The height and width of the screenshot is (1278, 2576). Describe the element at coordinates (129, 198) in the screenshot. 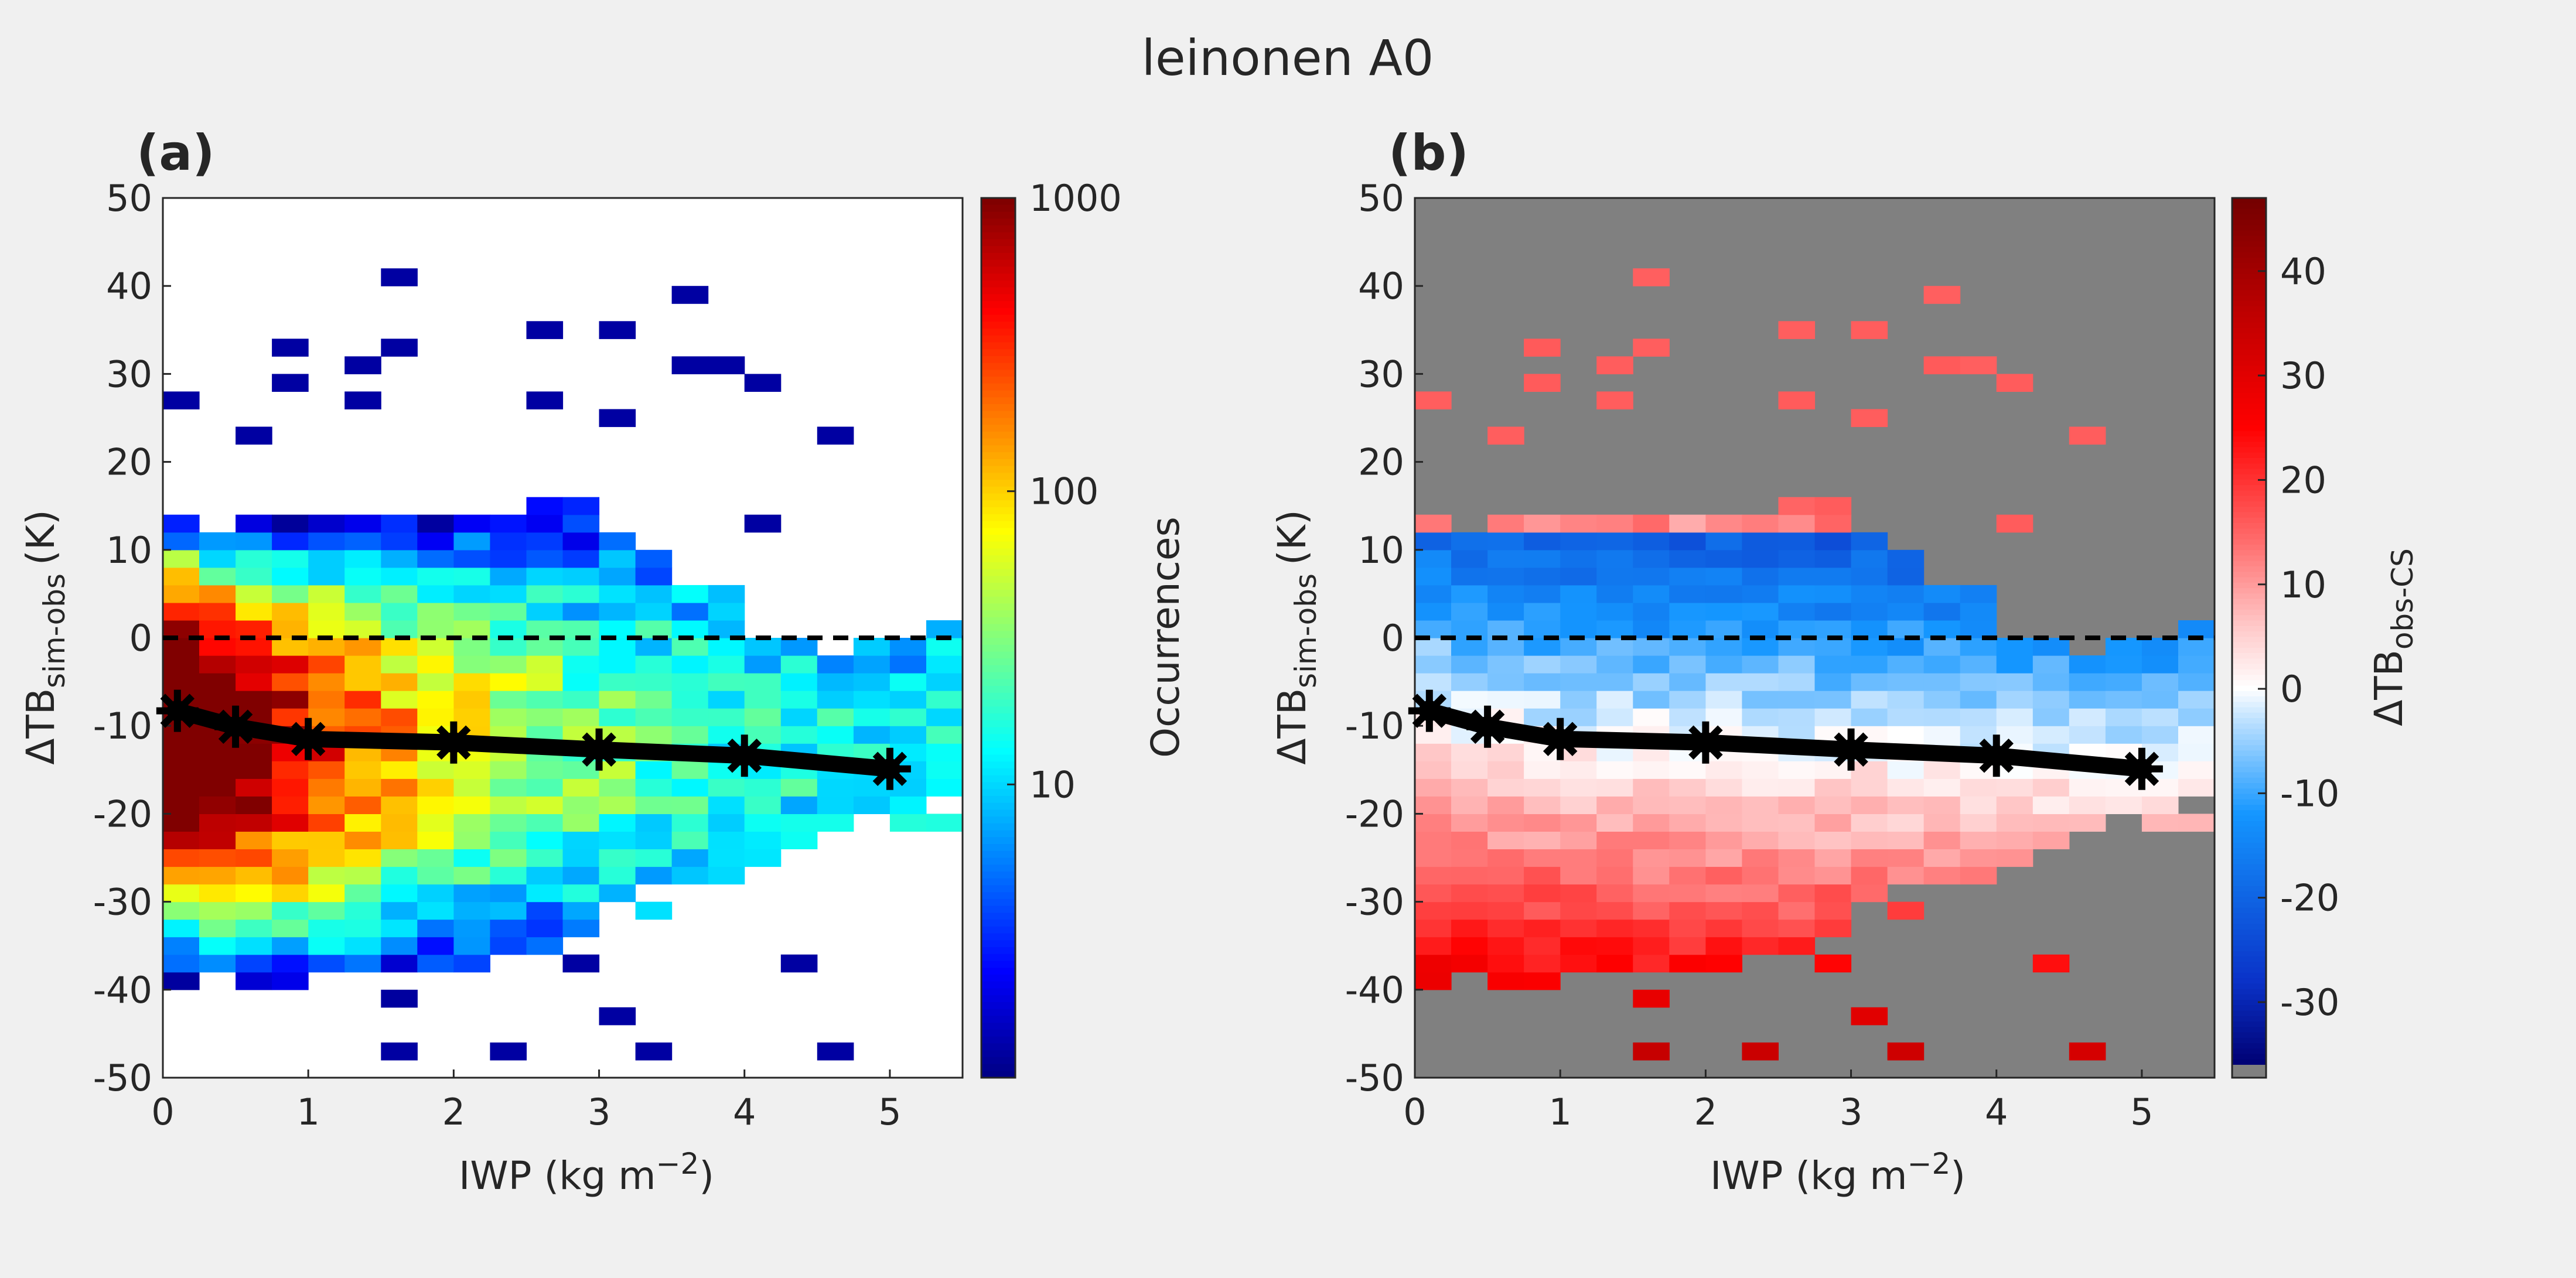

I see `y-tick-label: 50` at that location.